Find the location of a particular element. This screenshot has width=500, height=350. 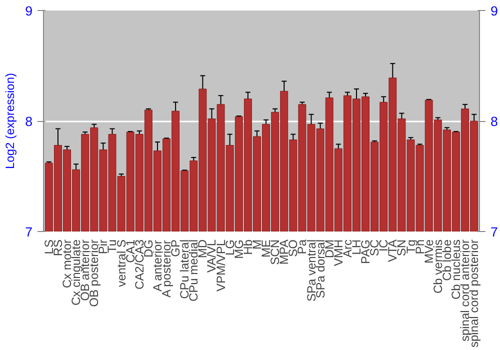

y-tick-label: 9 is located at coordinates (29, 11).